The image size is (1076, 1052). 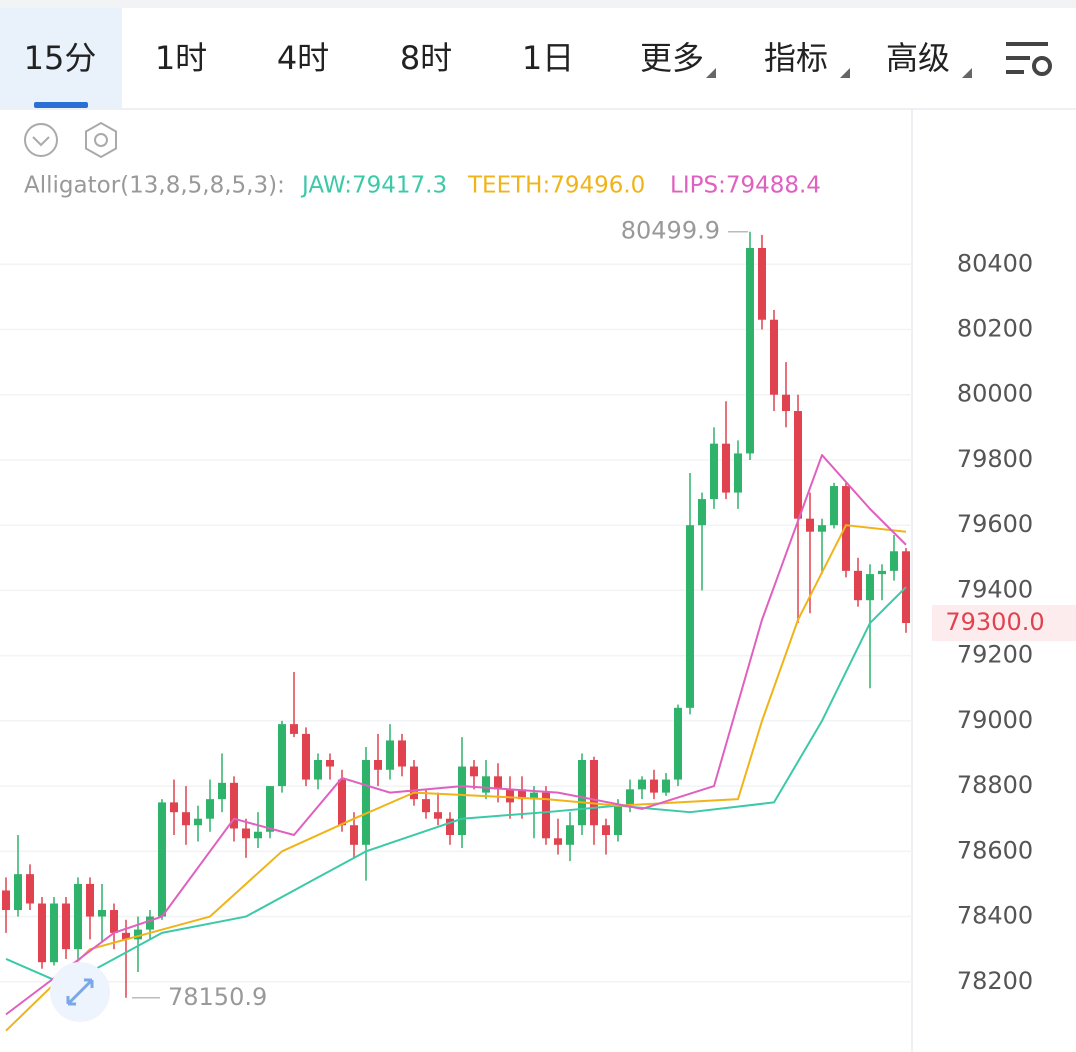 I want to click on last-price-box, so click(x=1004, y=623).